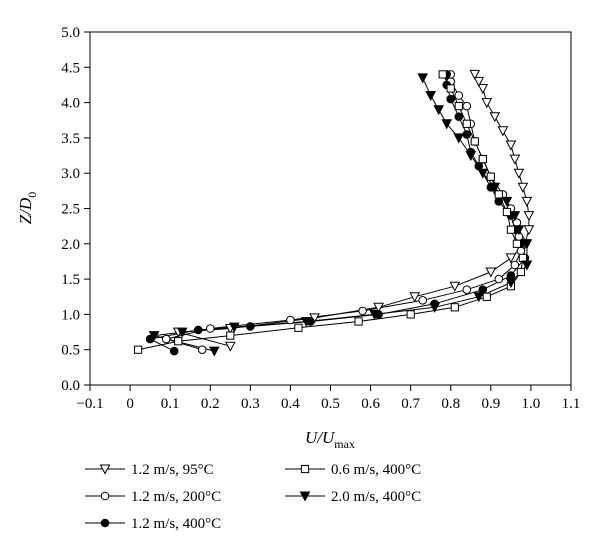 This screenshot has width=600, height=555. I want to click on y-tick-label: 3.0, so click(70, 174).